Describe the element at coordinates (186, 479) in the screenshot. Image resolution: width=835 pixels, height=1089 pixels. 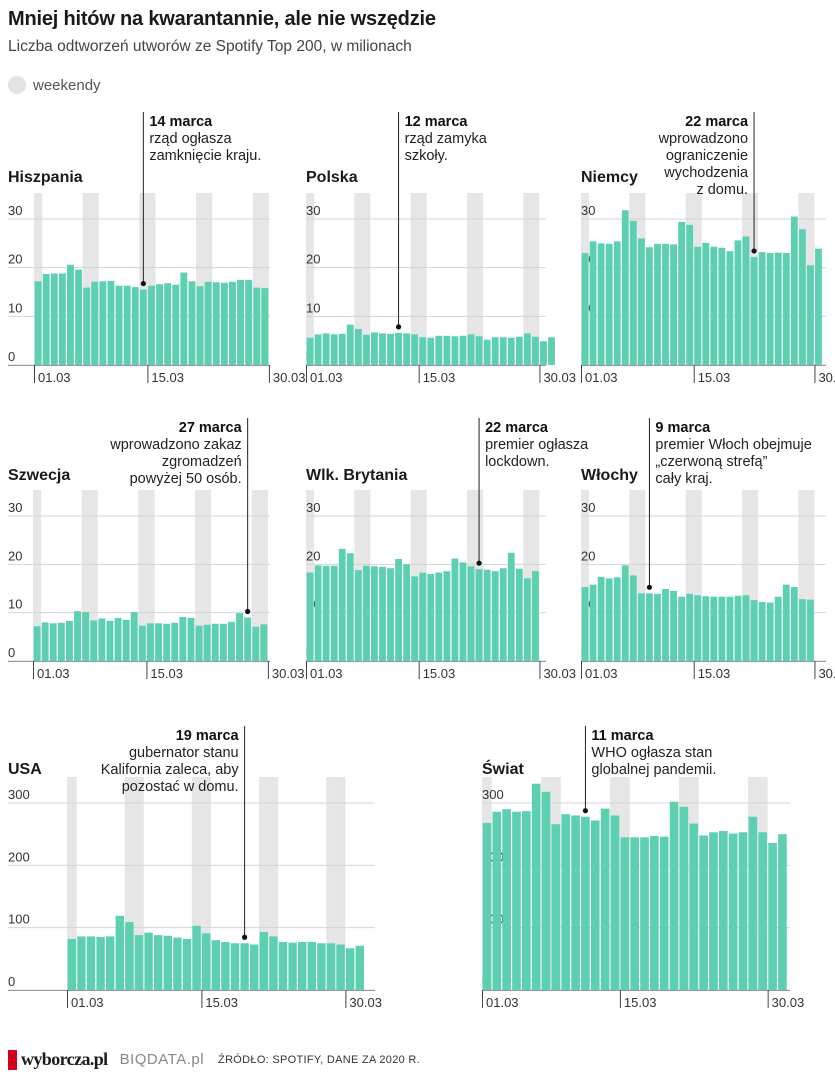
I see `annotation-text: powyżej 50 osób.` at that location.